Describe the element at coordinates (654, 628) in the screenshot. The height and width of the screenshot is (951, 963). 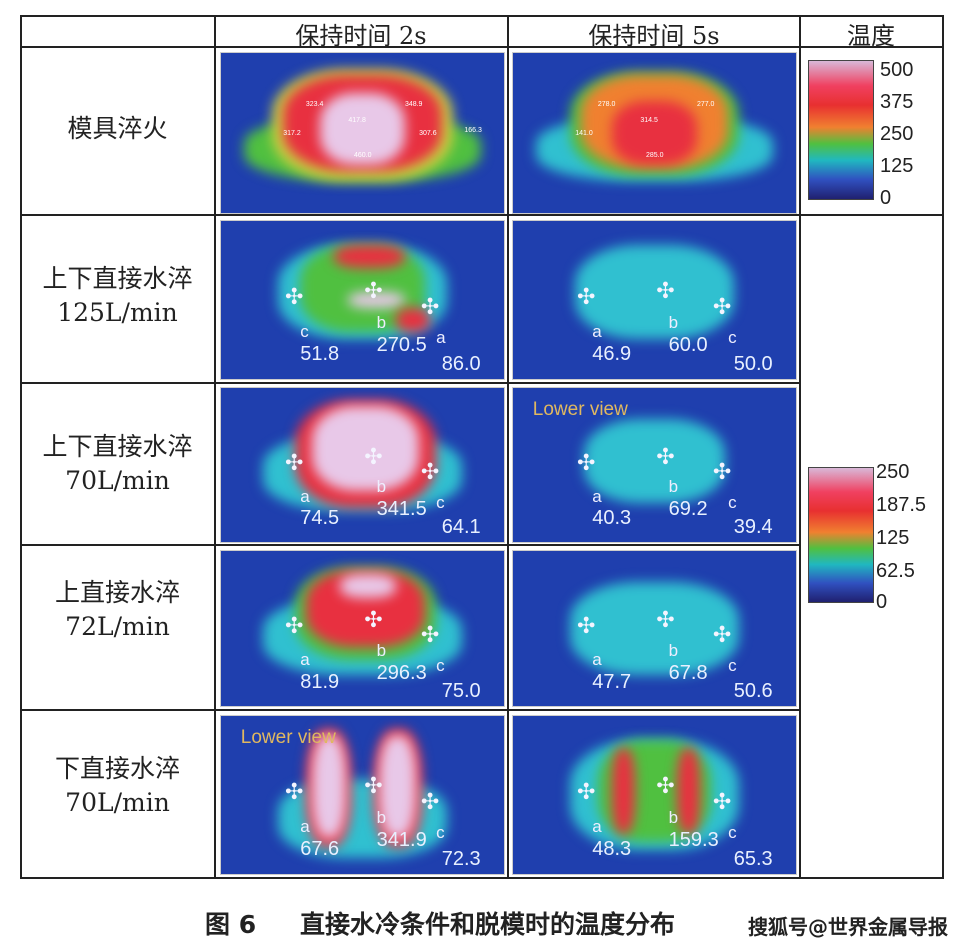
I see `thermal-image-5s: 47.7 a ✣ 67.8 b ✣ 50.6 c ✣` at that location.